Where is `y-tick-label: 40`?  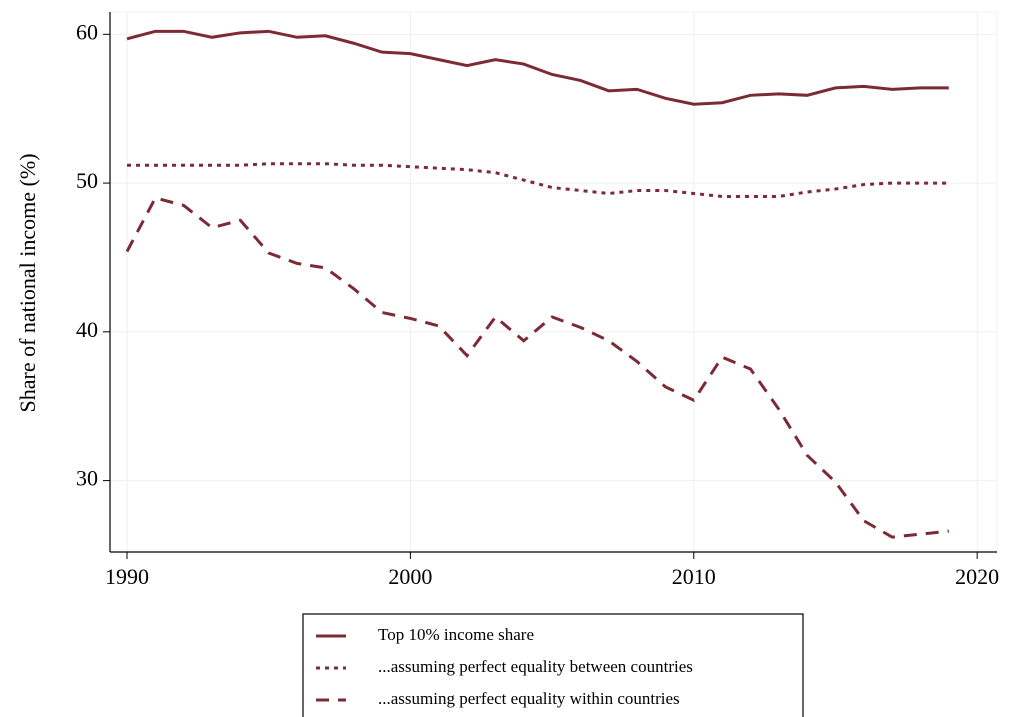 y-tick-label: 40 is located at coordinates (87, 329).